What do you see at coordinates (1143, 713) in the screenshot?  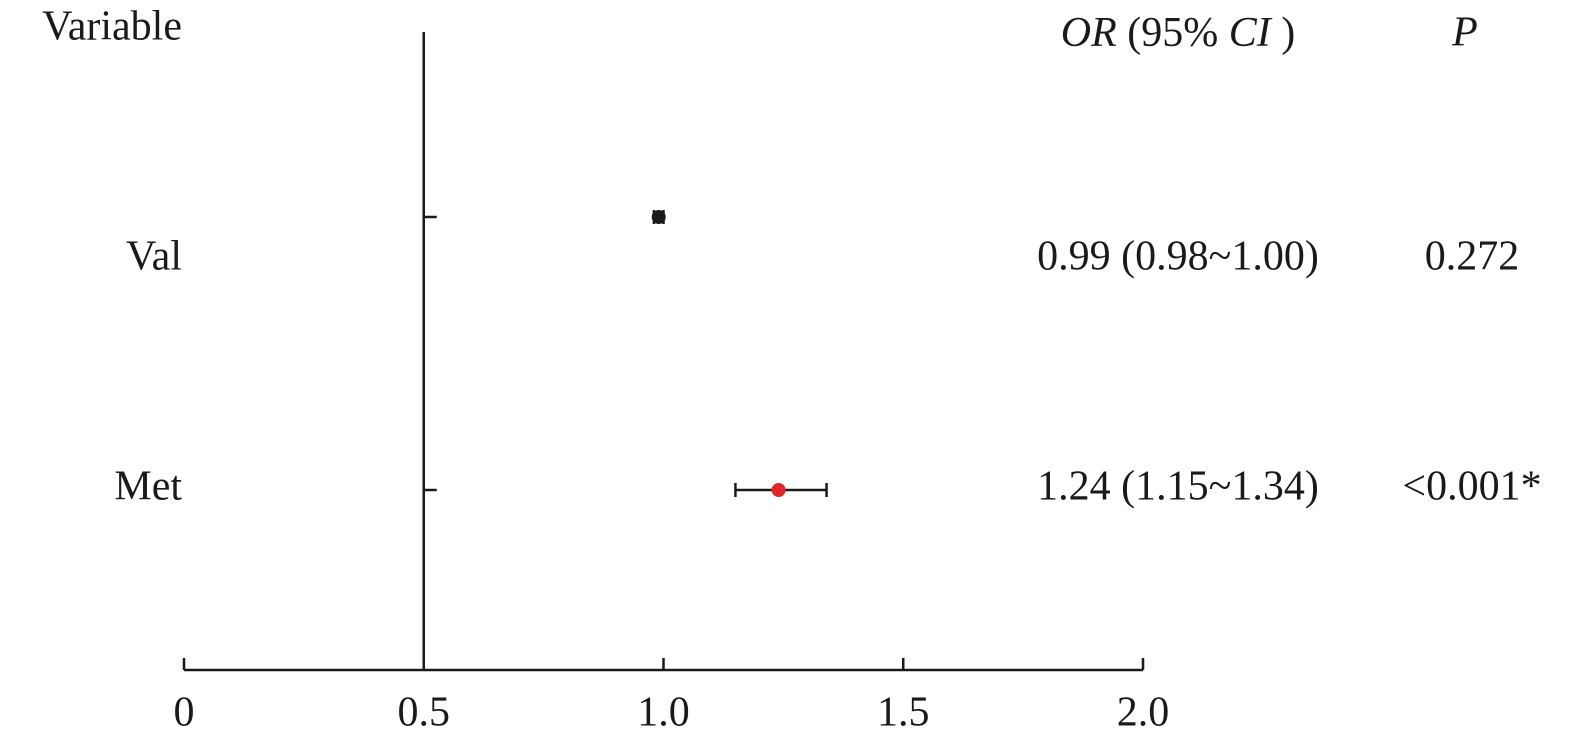 I see `x-tick-label: 2.0` at bounding box center [1143, 713].